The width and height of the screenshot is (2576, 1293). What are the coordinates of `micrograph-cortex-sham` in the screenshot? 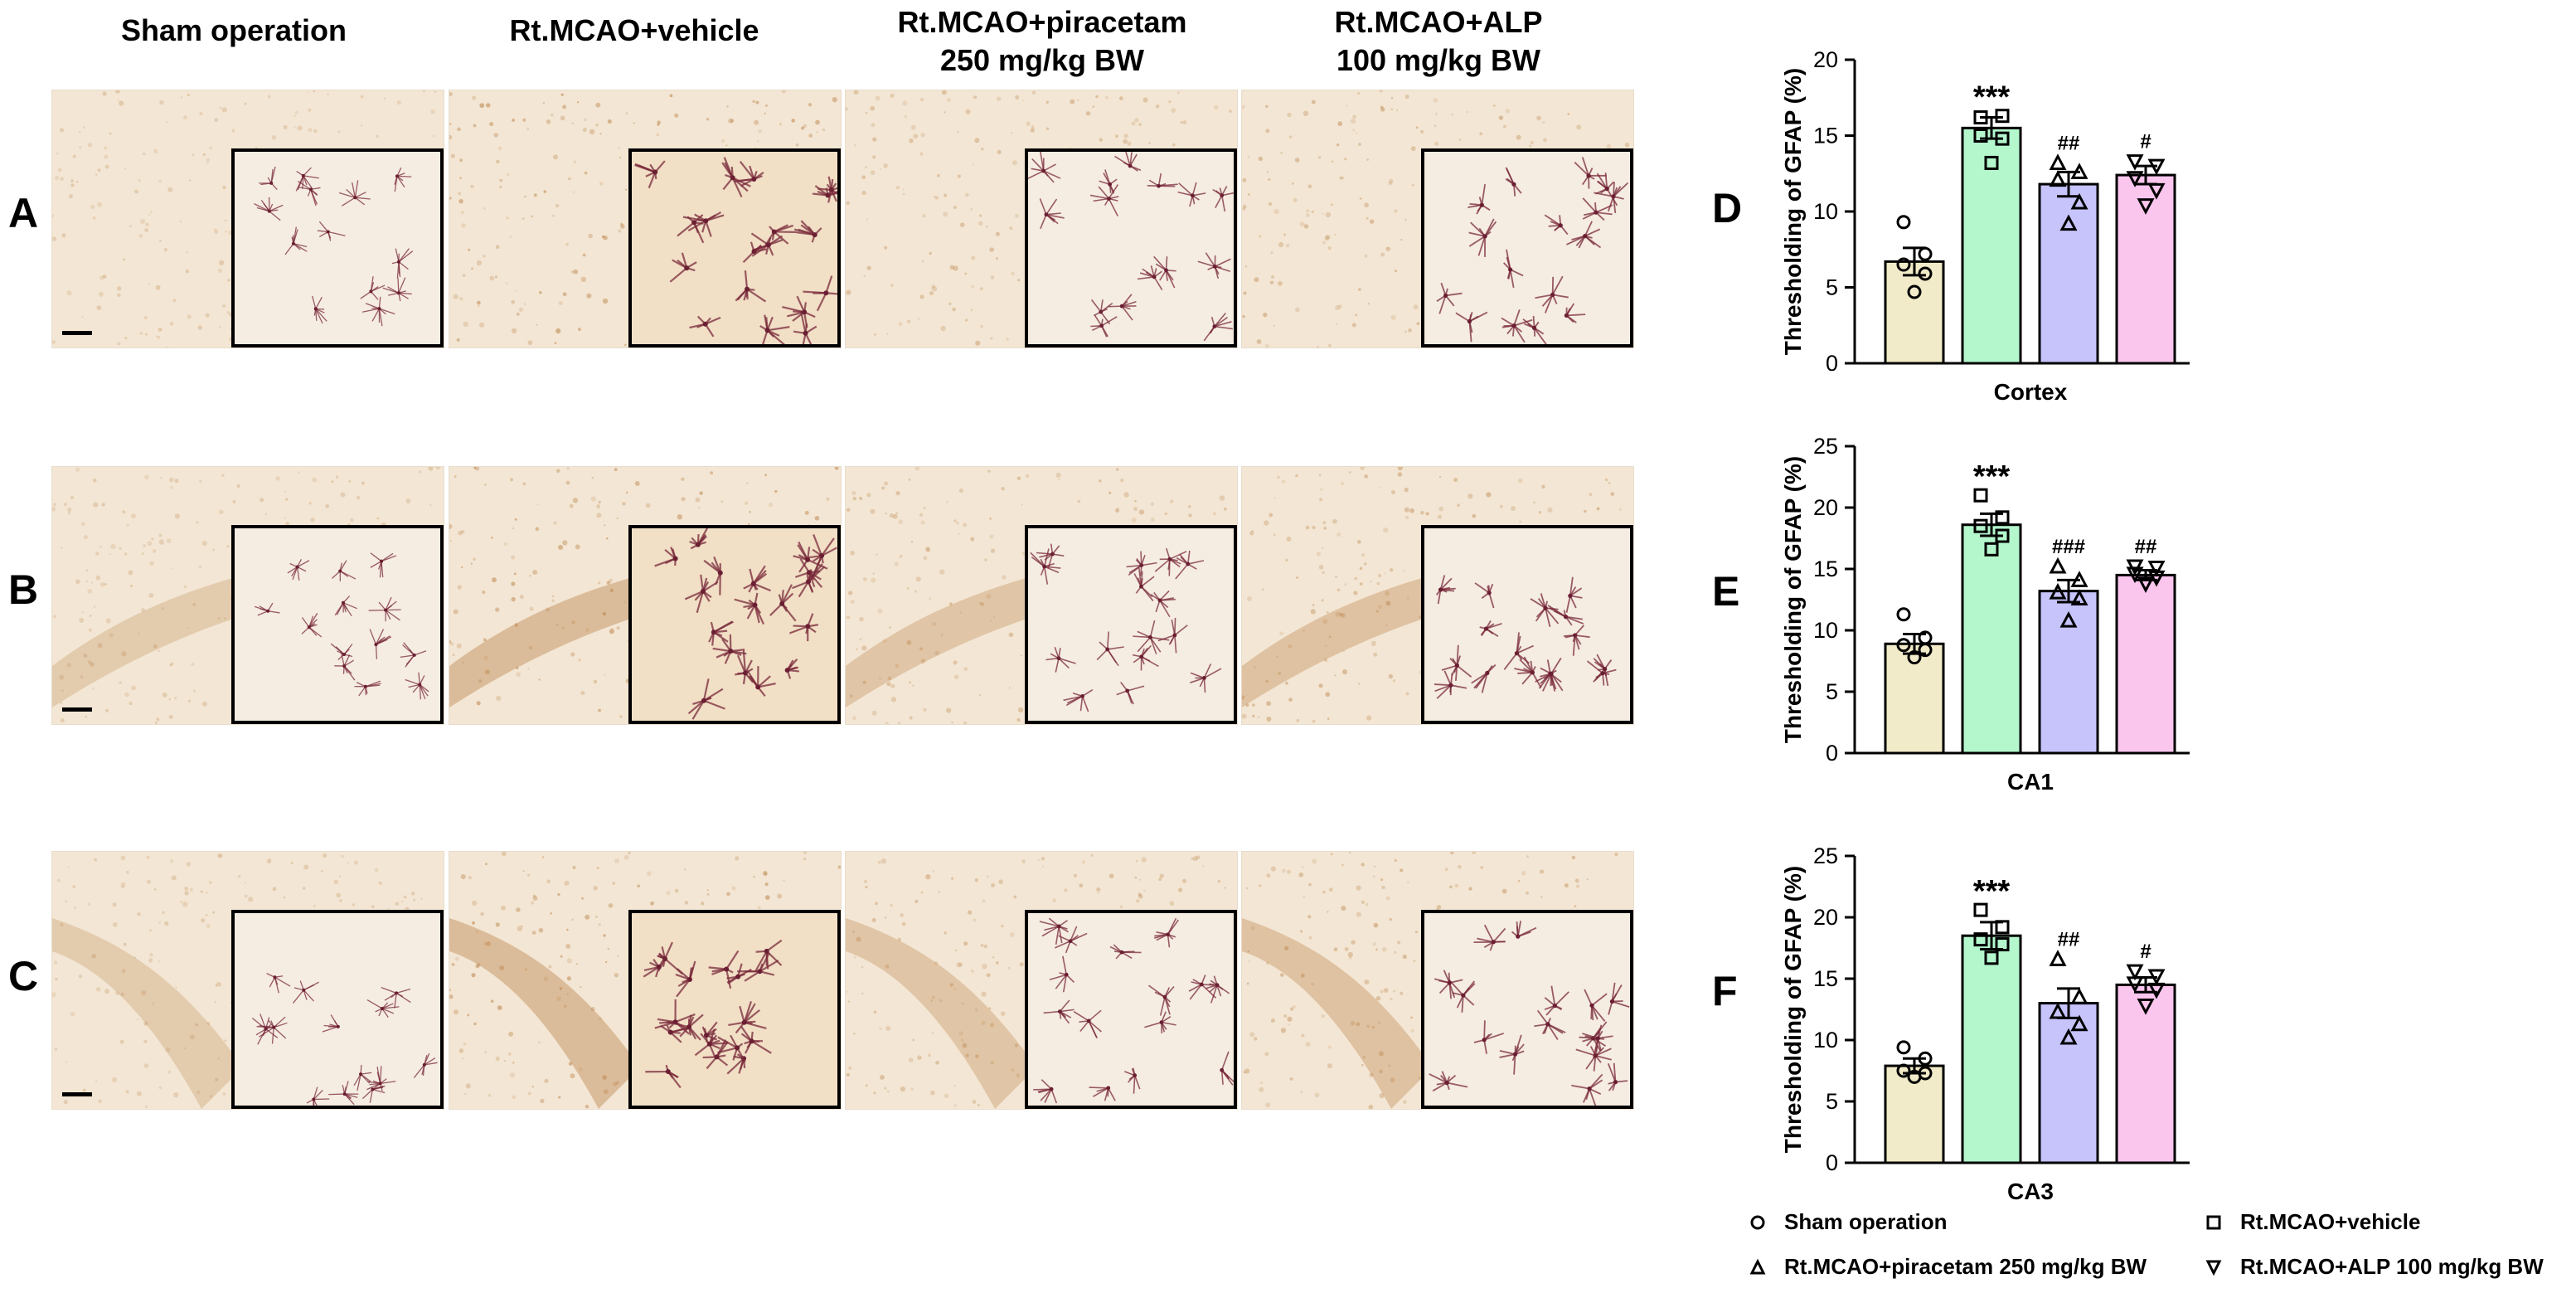 It's located at (247, 219).